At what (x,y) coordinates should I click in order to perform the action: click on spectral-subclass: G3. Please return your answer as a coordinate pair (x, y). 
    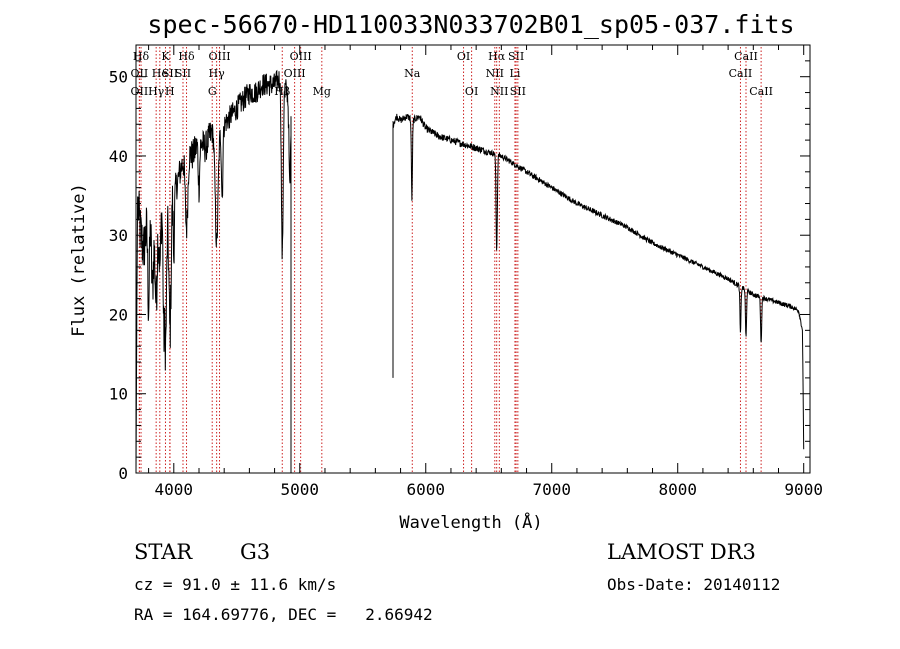
    Looking at the image, I should click on (255, 552).